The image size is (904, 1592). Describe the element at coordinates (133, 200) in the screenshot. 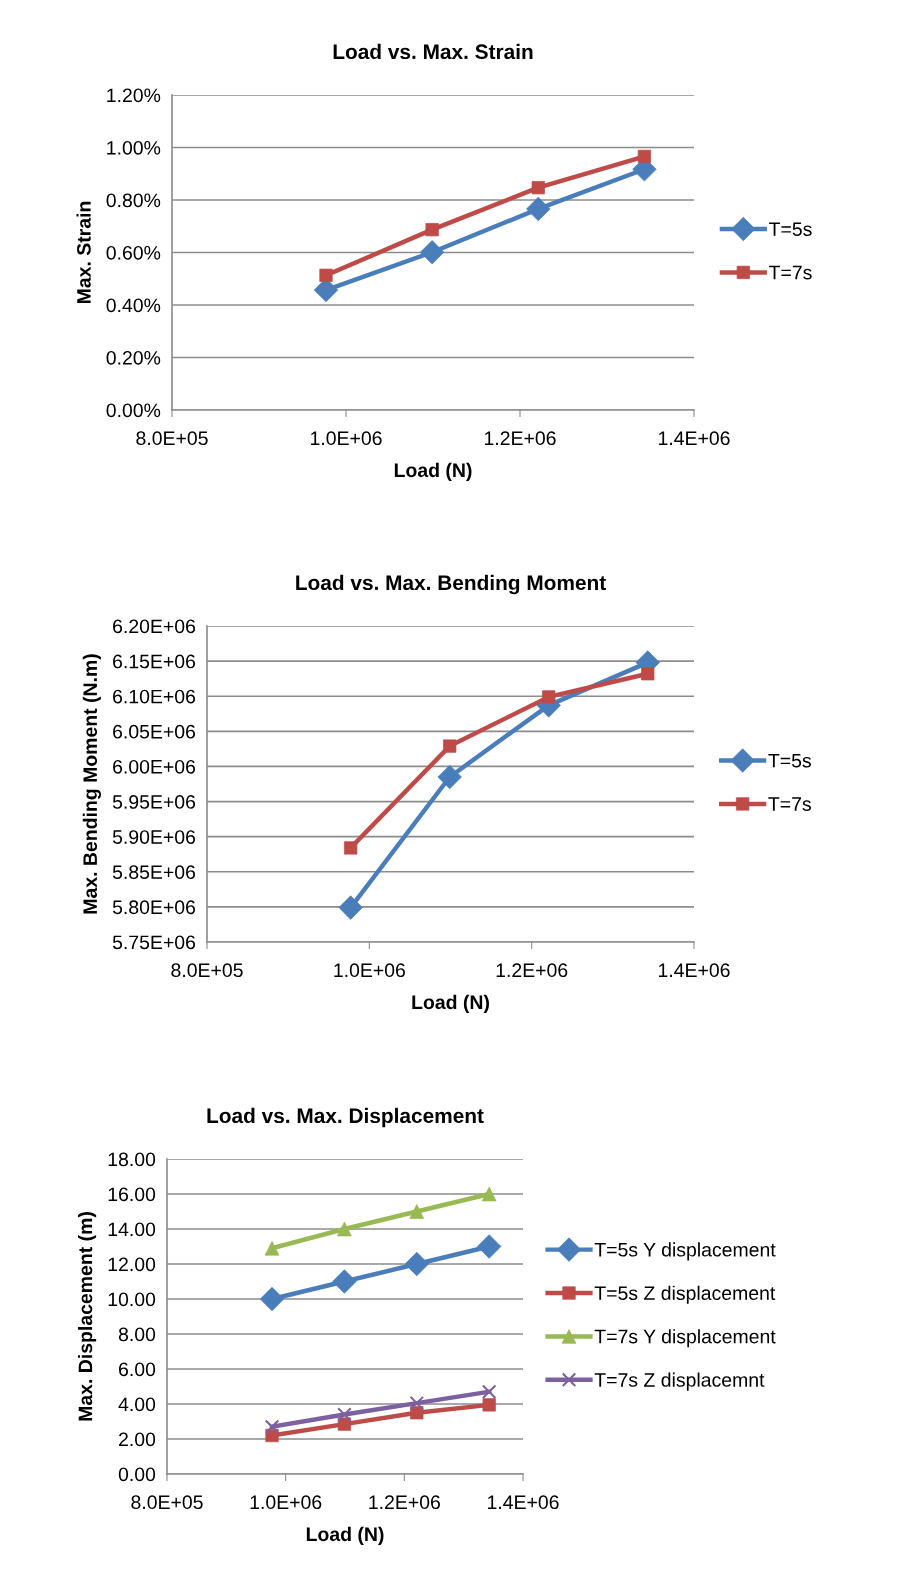

I see `y-tick-label: 0.80%` at that location.